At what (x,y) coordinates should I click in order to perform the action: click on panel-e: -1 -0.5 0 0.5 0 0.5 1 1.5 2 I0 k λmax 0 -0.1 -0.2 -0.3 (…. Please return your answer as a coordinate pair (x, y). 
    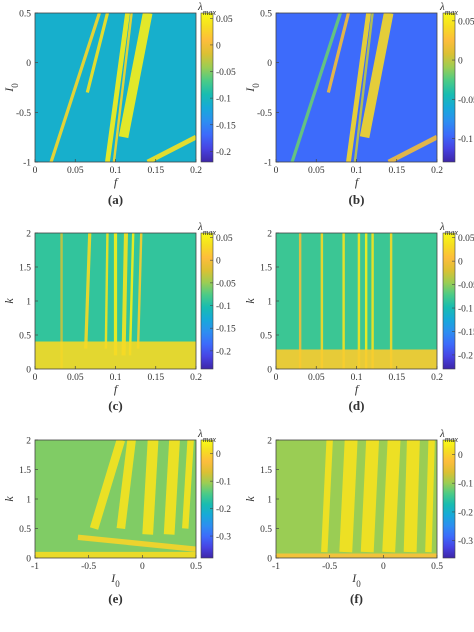
    Looking at the image, I should click on (116, 517).